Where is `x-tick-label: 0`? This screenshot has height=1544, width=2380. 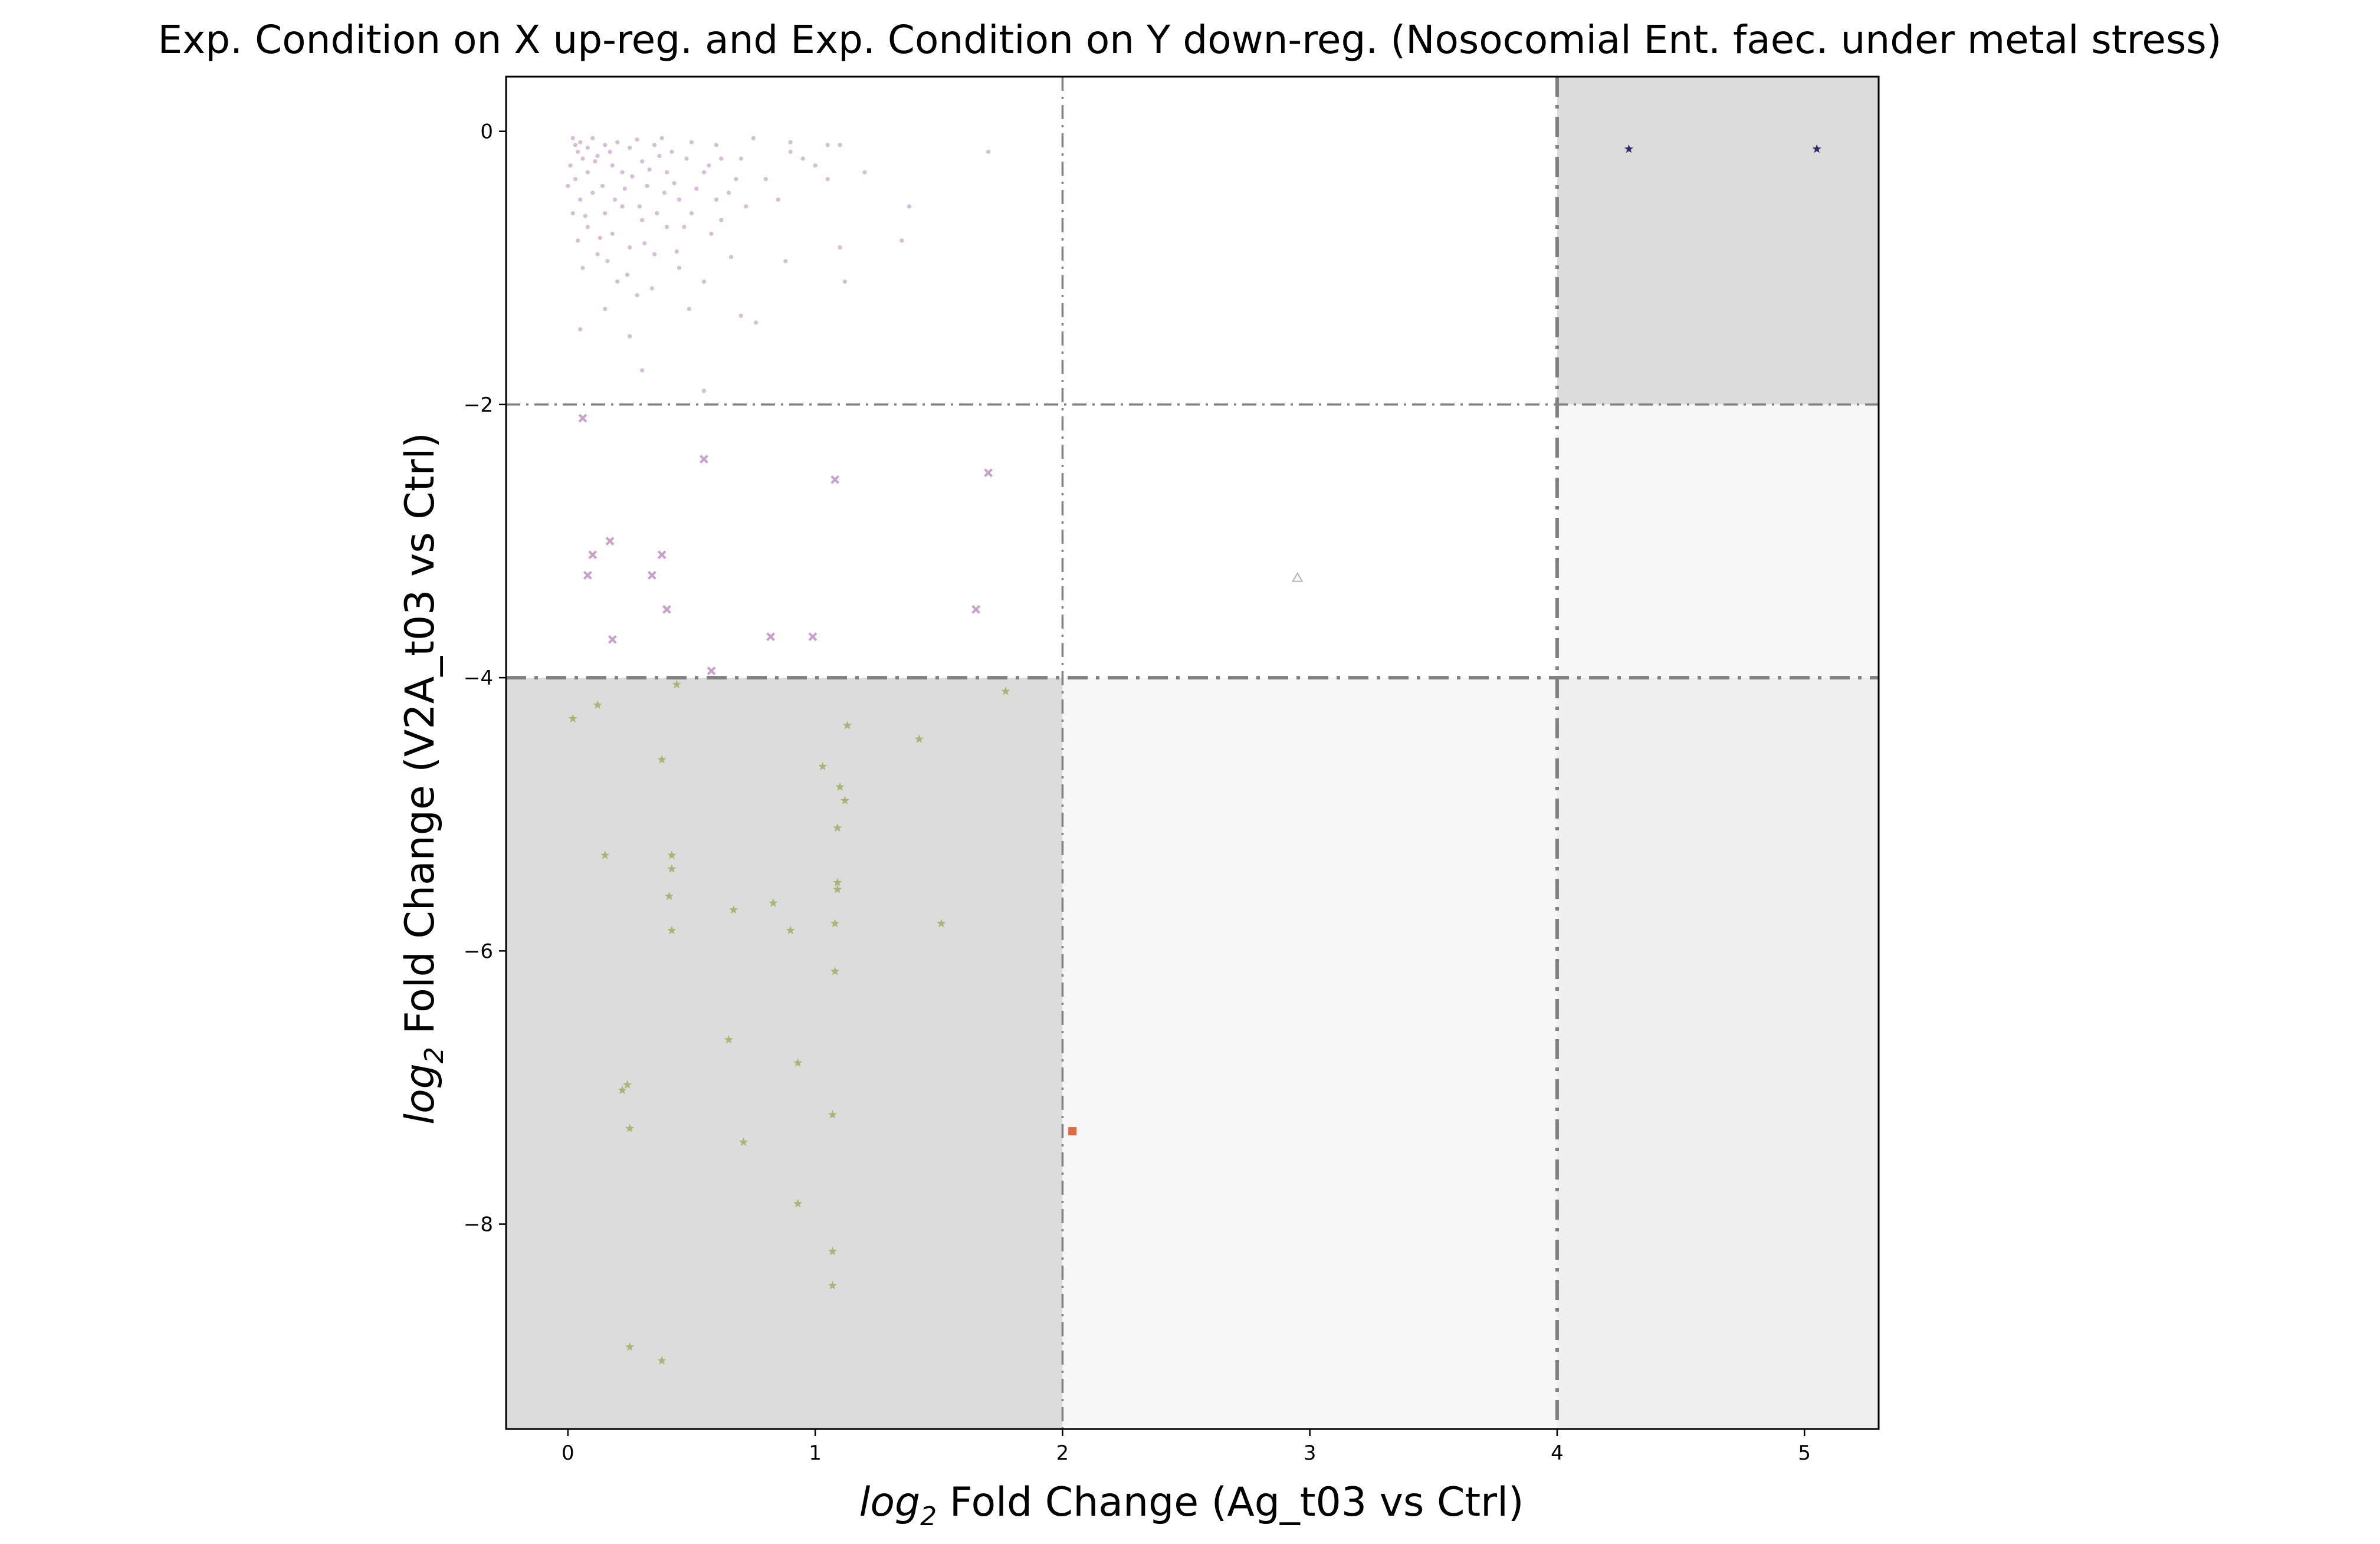 x-tick-label: 0 is located at coordinates (568, 1453).